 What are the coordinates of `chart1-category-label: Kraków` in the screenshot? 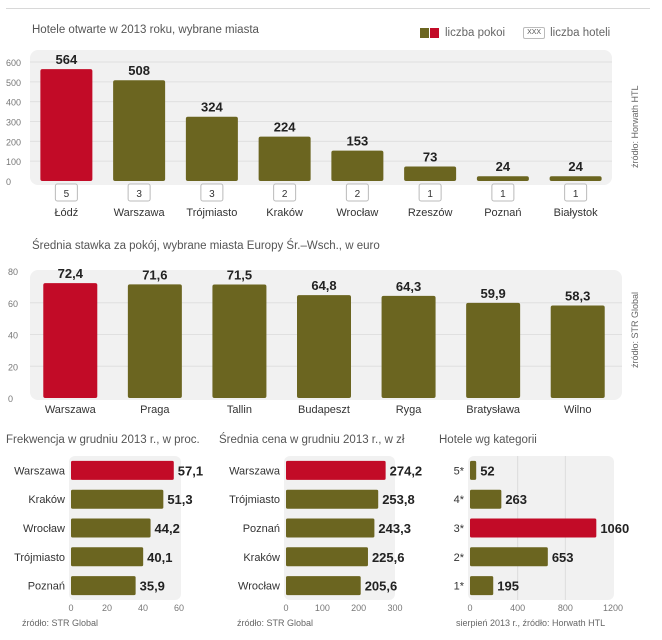 It's located at (284, 213).